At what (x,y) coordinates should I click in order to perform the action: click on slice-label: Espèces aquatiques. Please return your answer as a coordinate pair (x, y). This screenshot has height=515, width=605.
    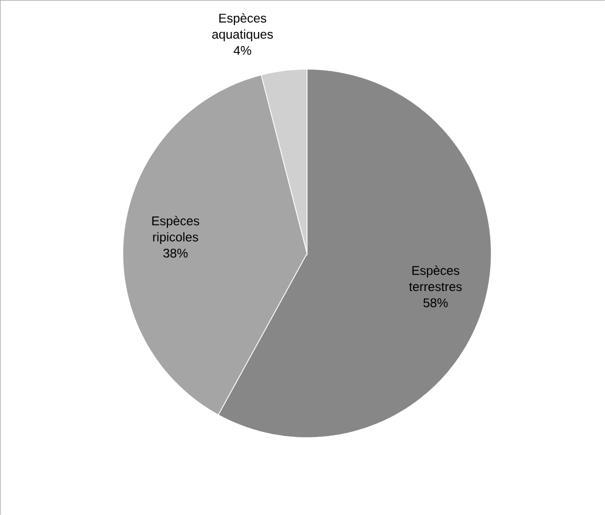
    Looking at the image, I should click on (242, 27).